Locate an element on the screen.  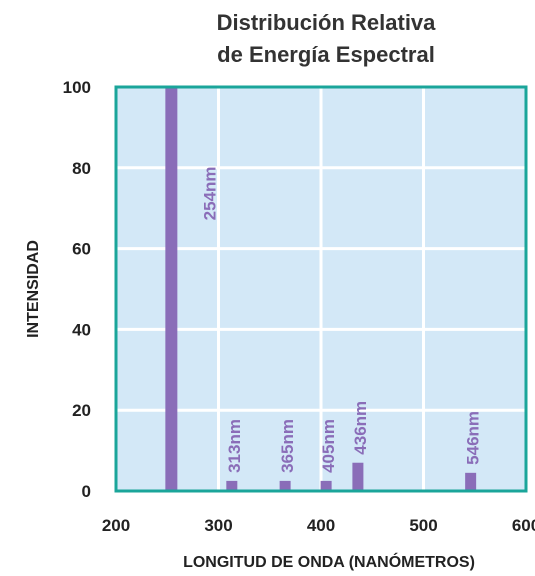
y-tick-label: 20 is located at coordinates (81, 410).